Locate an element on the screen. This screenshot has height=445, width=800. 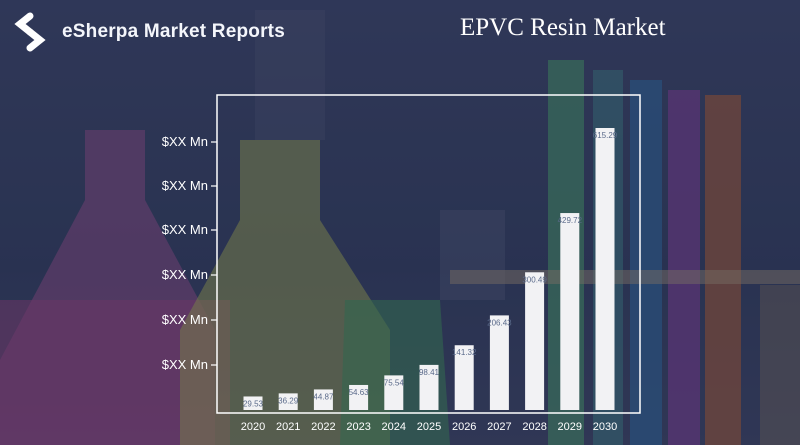
esherpa-logo-icon is located at coordinates (30, 32).